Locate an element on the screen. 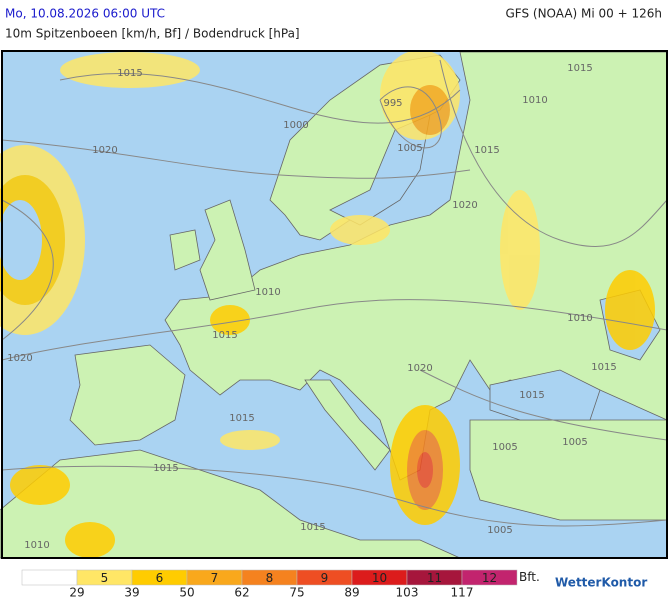 Image resolution: width=669 pixels, height=604 pixels. legend-kmh: 117 is located at coordinates (462, 593).